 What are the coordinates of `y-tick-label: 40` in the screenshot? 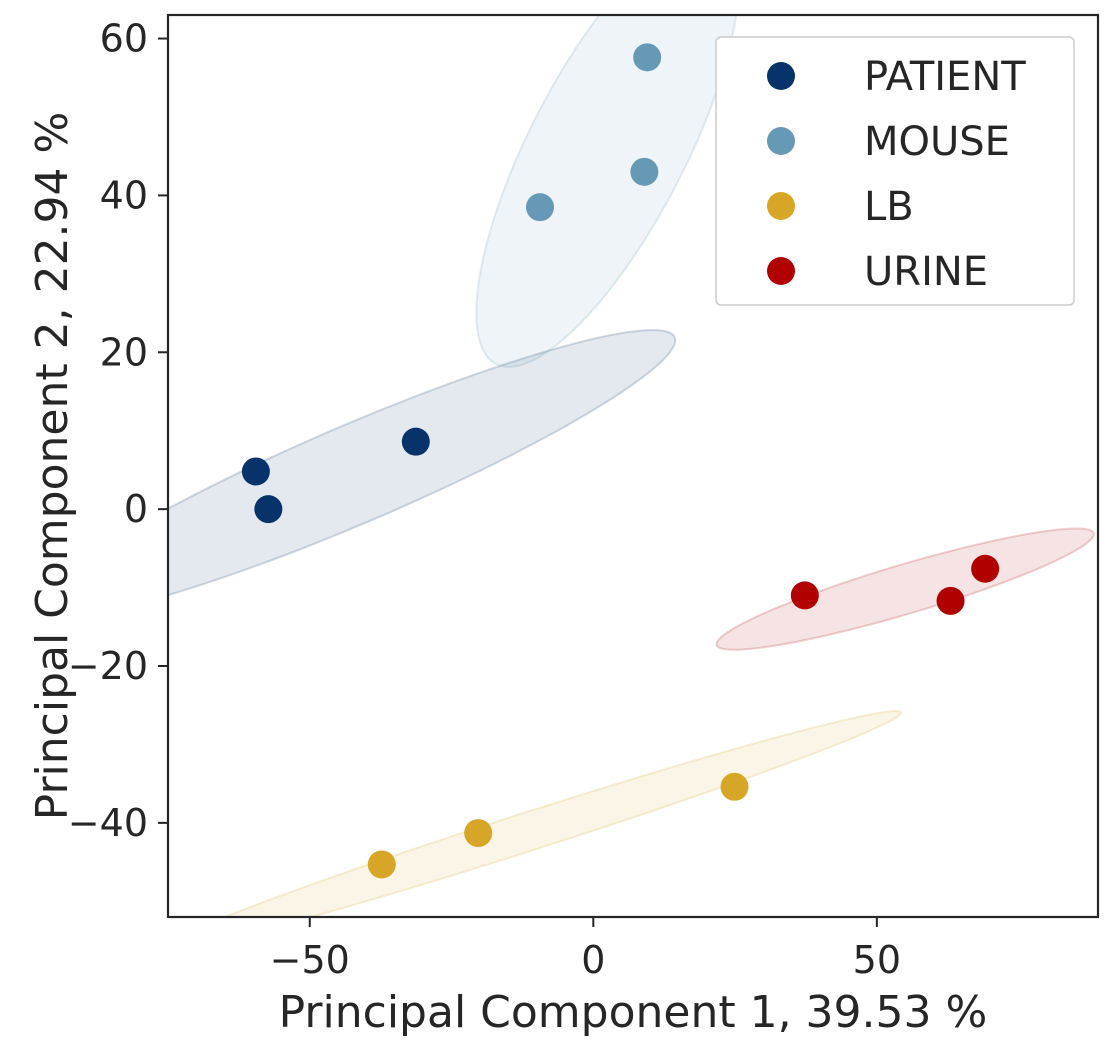 It's located at (124, 195).